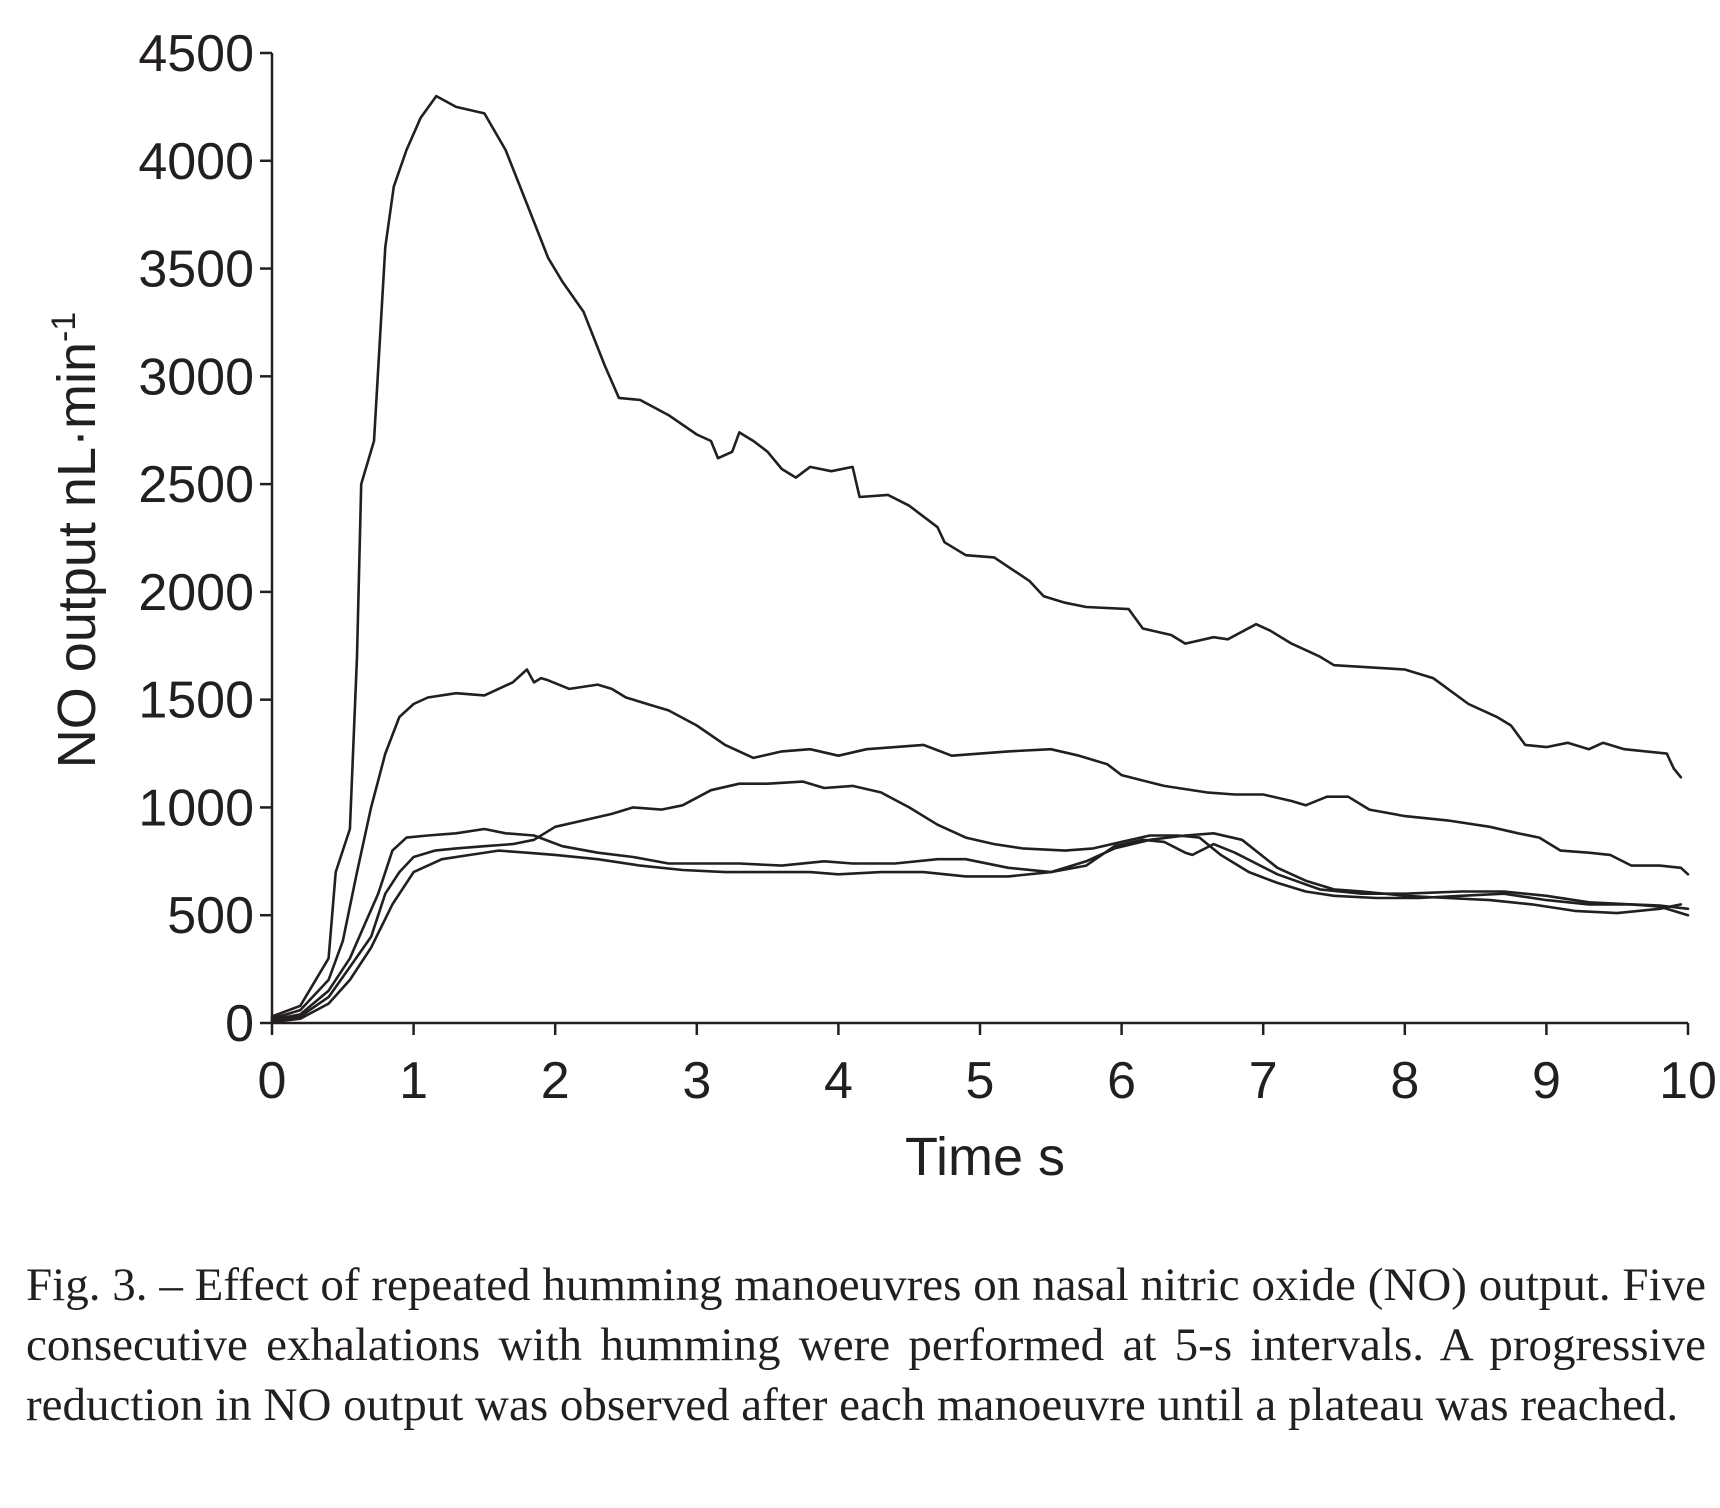 The width and height of the screenshot is (1720, 1508). I want to click on y-tick-label: 4000, so click(196, 162).